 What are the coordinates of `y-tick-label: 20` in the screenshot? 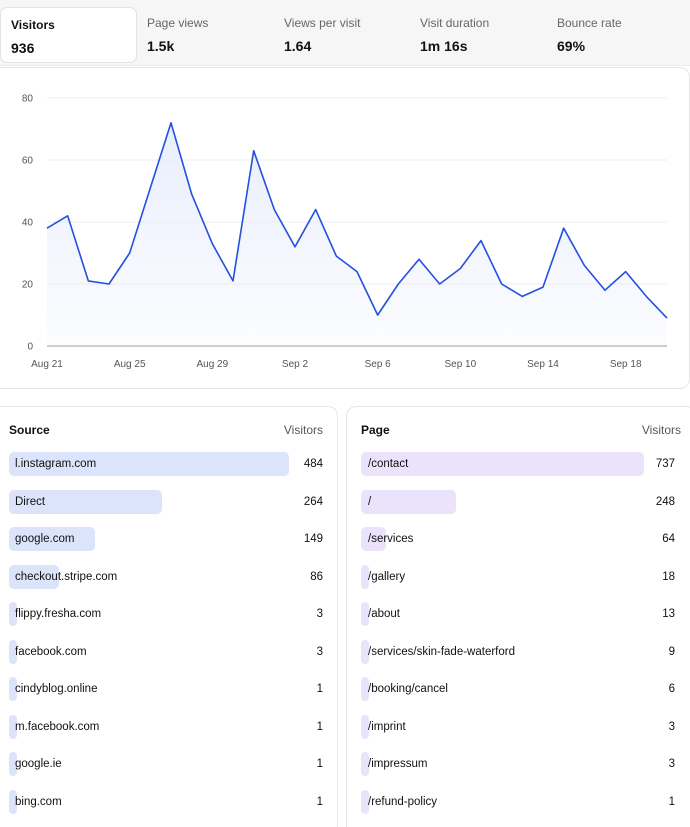 It's located at (28, 285).